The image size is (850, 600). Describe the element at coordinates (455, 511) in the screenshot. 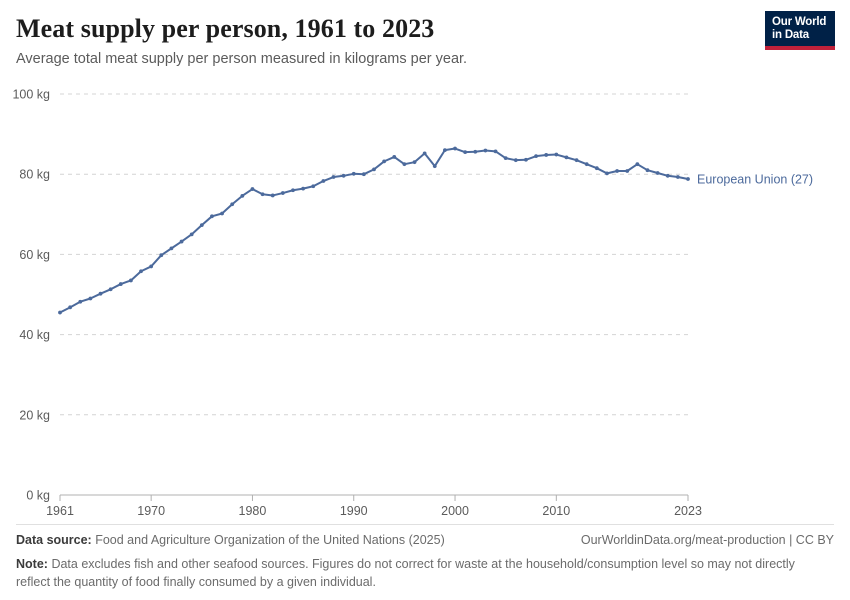

I see `x-axis-tick-label: 2000` at that location.